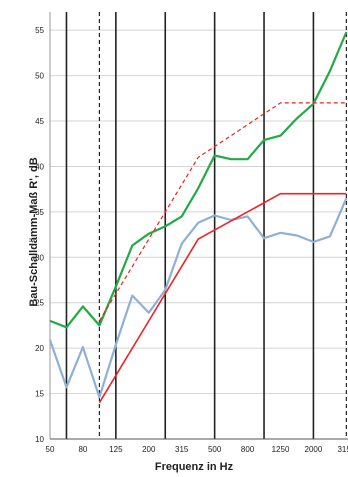 This screenshot has height=477, width=348. Describe the element at coordinates (149, 449) in the screenshot. I see `x-tick-label: 200` at that location.